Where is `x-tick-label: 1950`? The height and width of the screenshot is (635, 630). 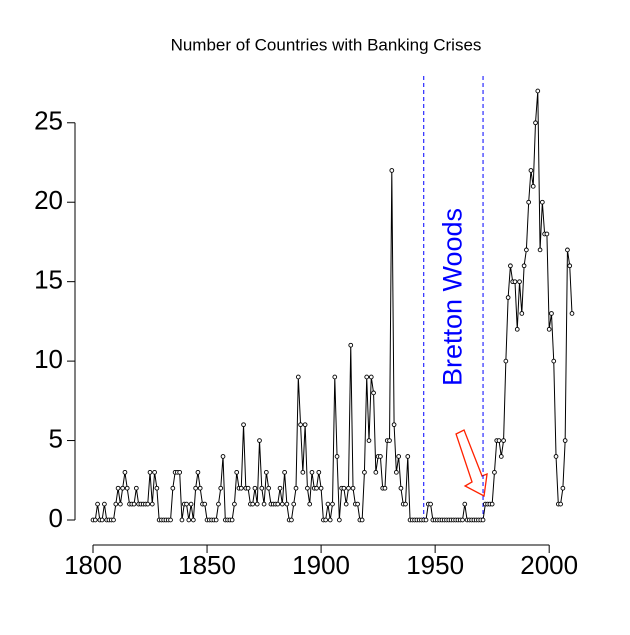
x-tick-label: 1950 is located at coordinates (435, 565).